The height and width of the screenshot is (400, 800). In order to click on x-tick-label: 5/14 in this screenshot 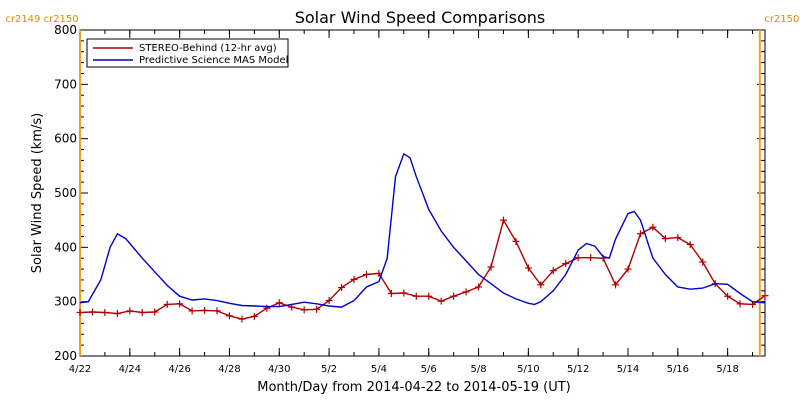, I will do `click(628, 369)`.